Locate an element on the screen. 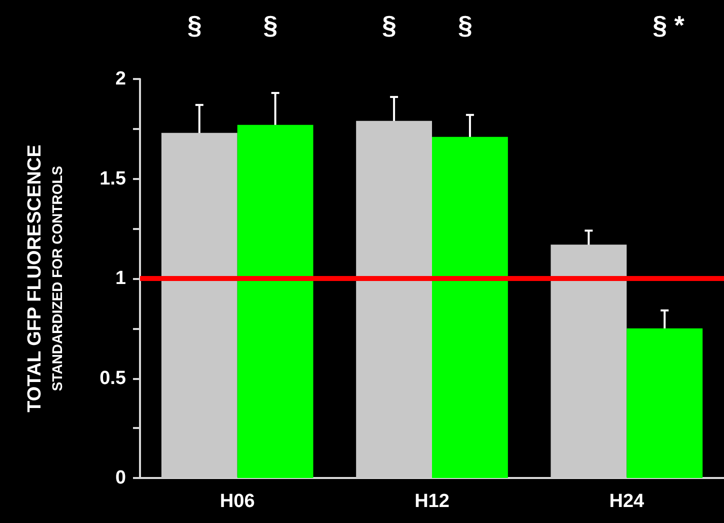 The width and height of the screenshot is (724, 523). y-tick-label: 1 is located at coordinates (120, 278).